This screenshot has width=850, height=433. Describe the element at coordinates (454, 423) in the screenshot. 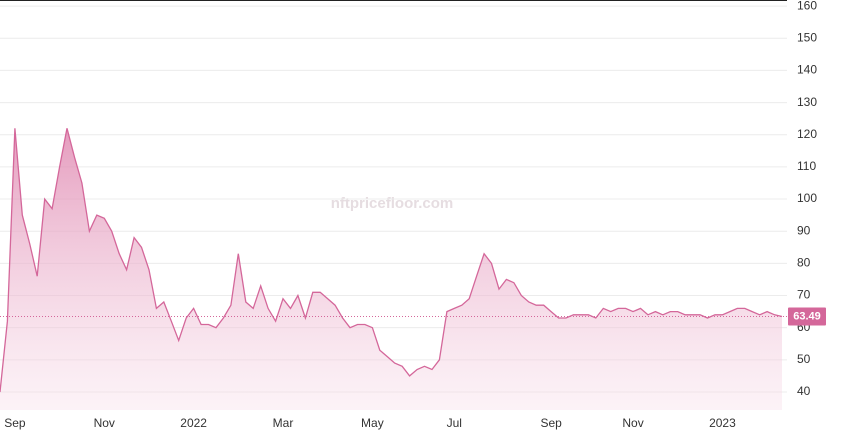

I see `x-tick-label: Jul` at that location.